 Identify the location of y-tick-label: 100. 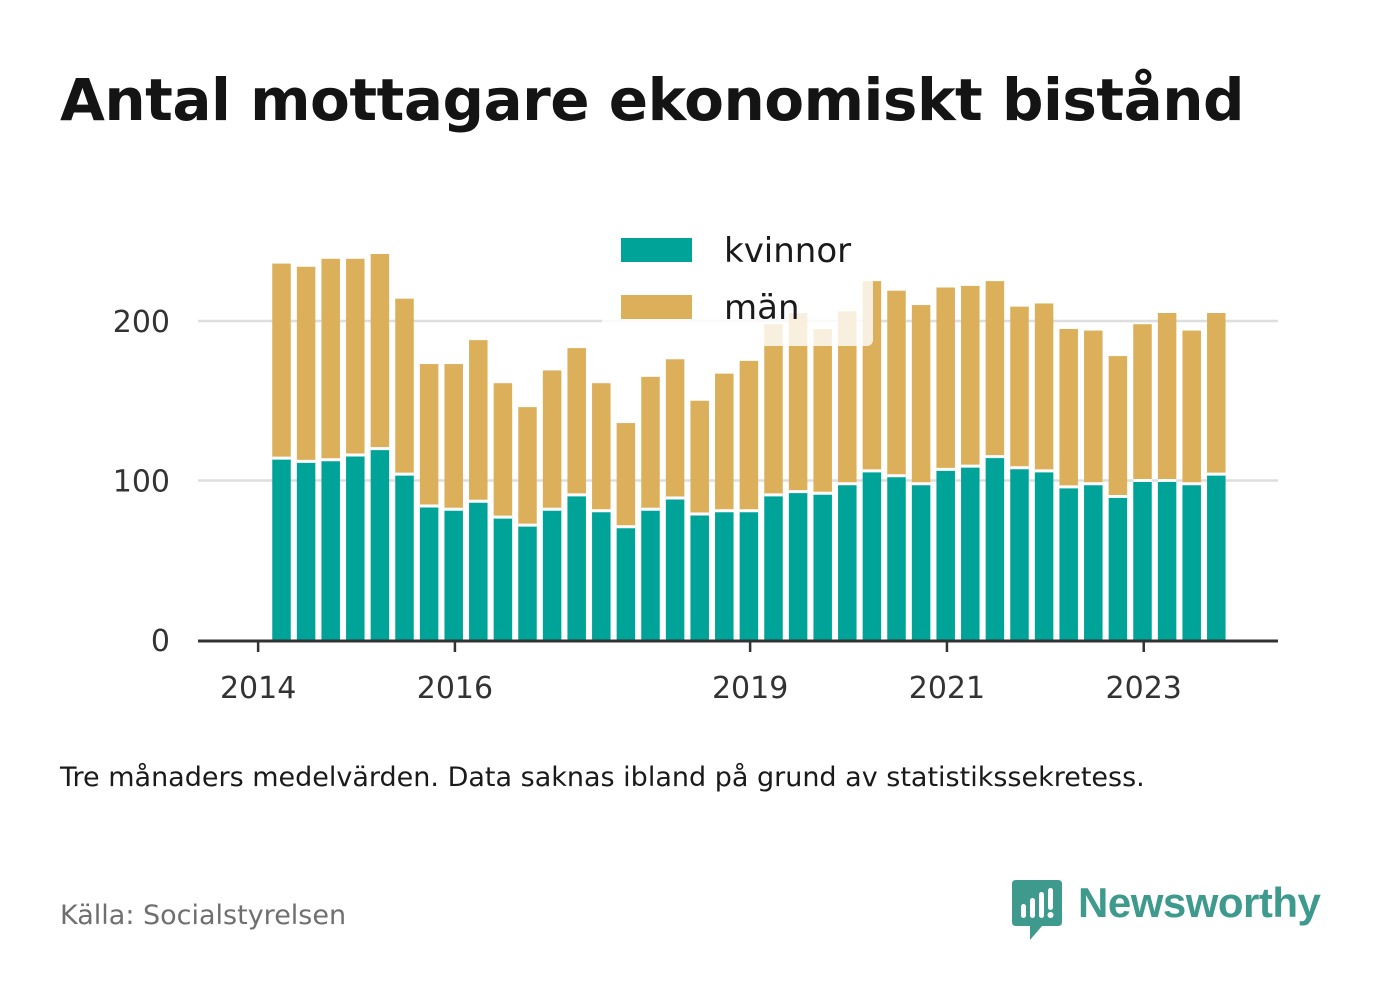
(141, 482).